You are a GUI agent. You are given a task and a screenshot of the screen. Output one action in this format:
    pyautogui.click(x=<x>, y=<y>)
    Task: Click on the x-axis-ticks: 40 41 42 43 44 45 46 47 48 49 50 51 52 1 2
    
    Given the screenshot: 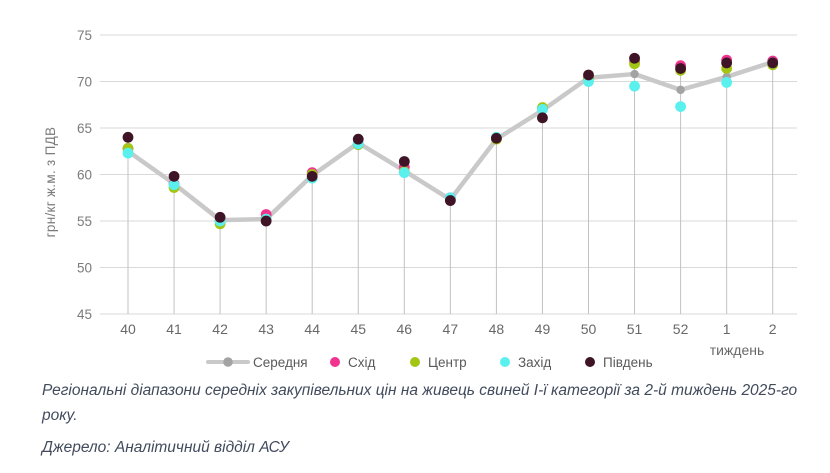 What is the action you would take?
    pyautogui.click(x=448, y=329)
    